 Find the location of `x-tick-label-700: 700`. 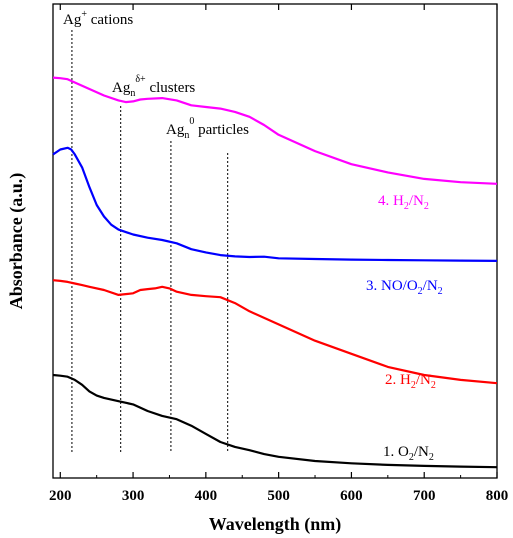

x-tick-label-700: 700 is located at coordinates (424, 496).